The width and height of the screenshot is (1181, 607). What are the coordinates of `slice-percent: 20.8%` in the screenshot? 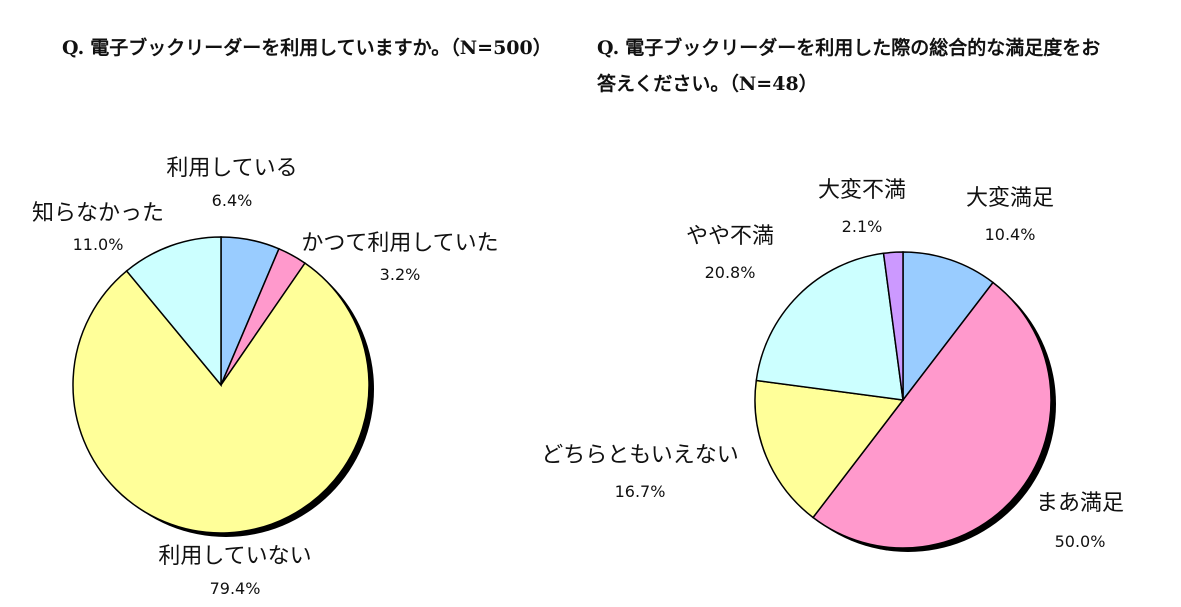 It's located at (730, 272).